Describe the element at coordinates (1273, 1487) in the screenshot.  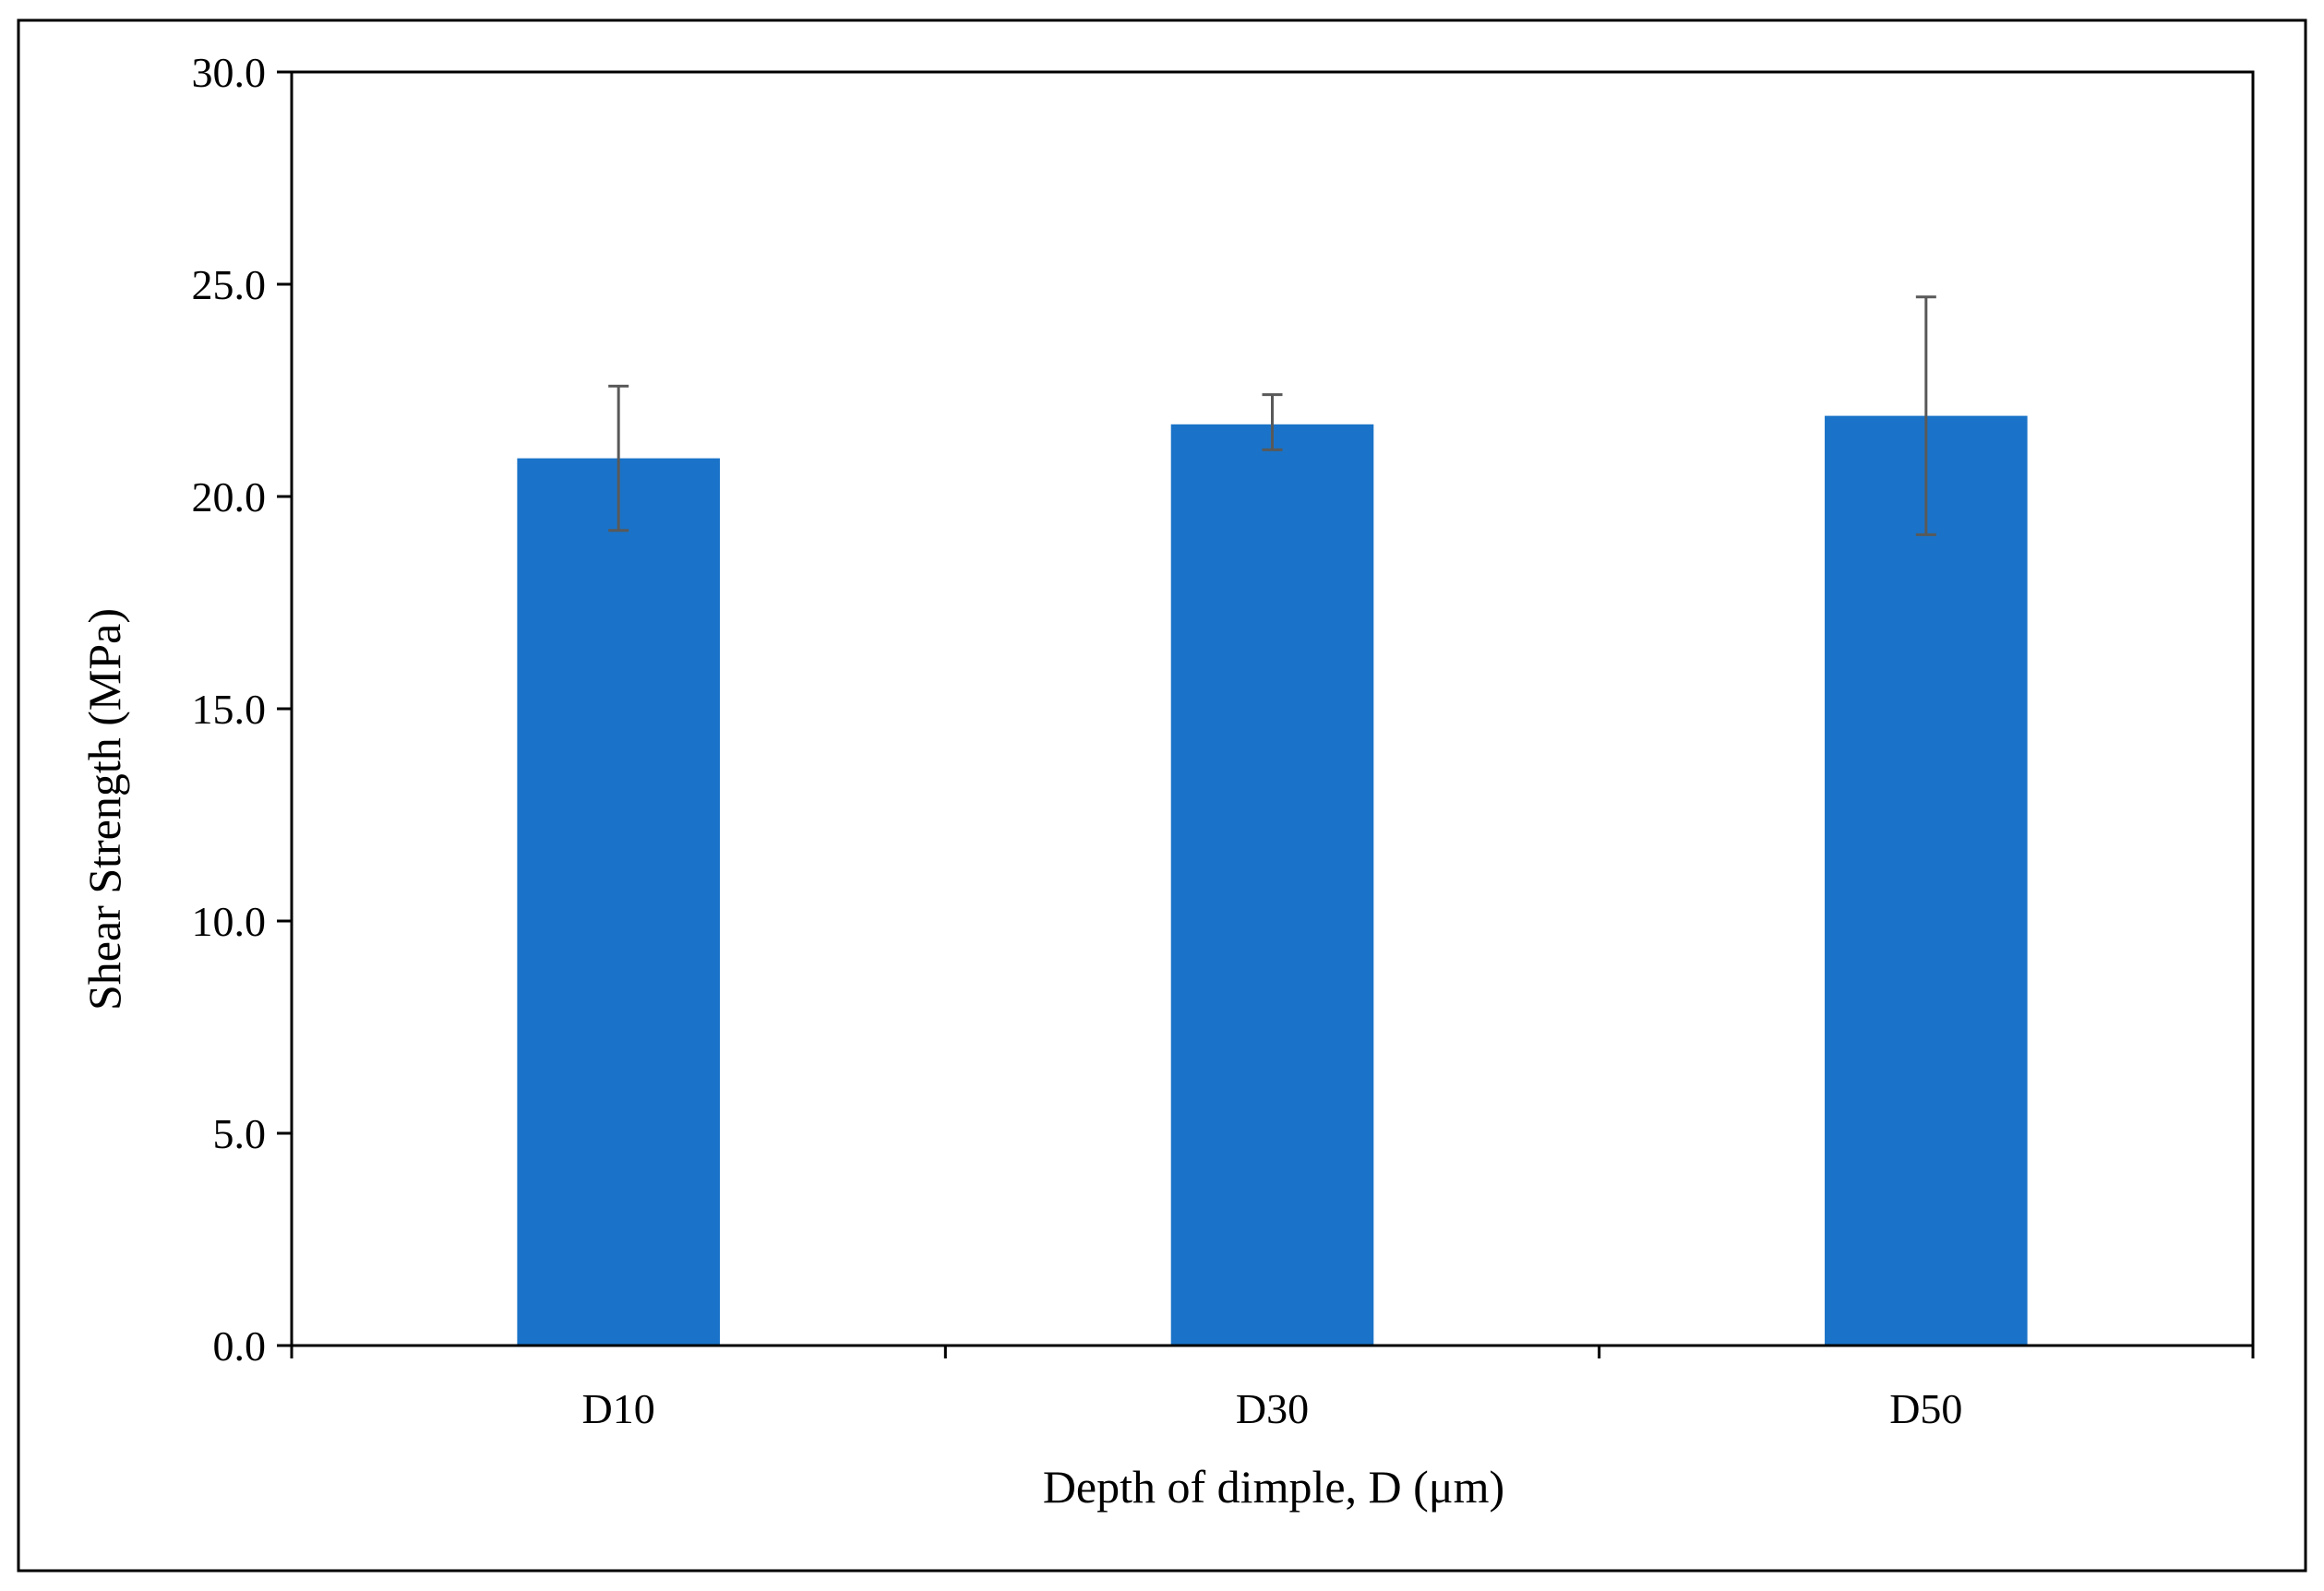
I see `x-axis-title: Depth of dimple, D (μm)` at that location.